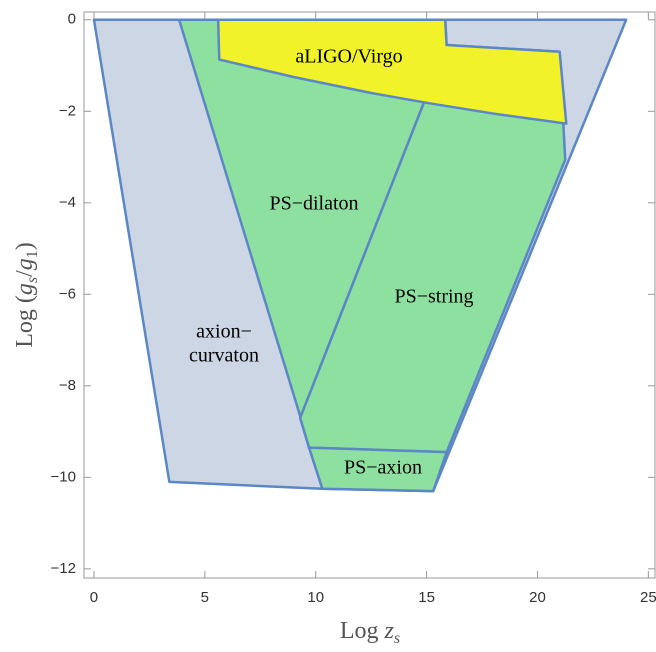 Image resolution: width=656 pixels, height=652 pixels. What do you see at coordinates (313, 204) in the screenshot?
I see `region-label: PS−dilaton` at bounding box center [313, 204].